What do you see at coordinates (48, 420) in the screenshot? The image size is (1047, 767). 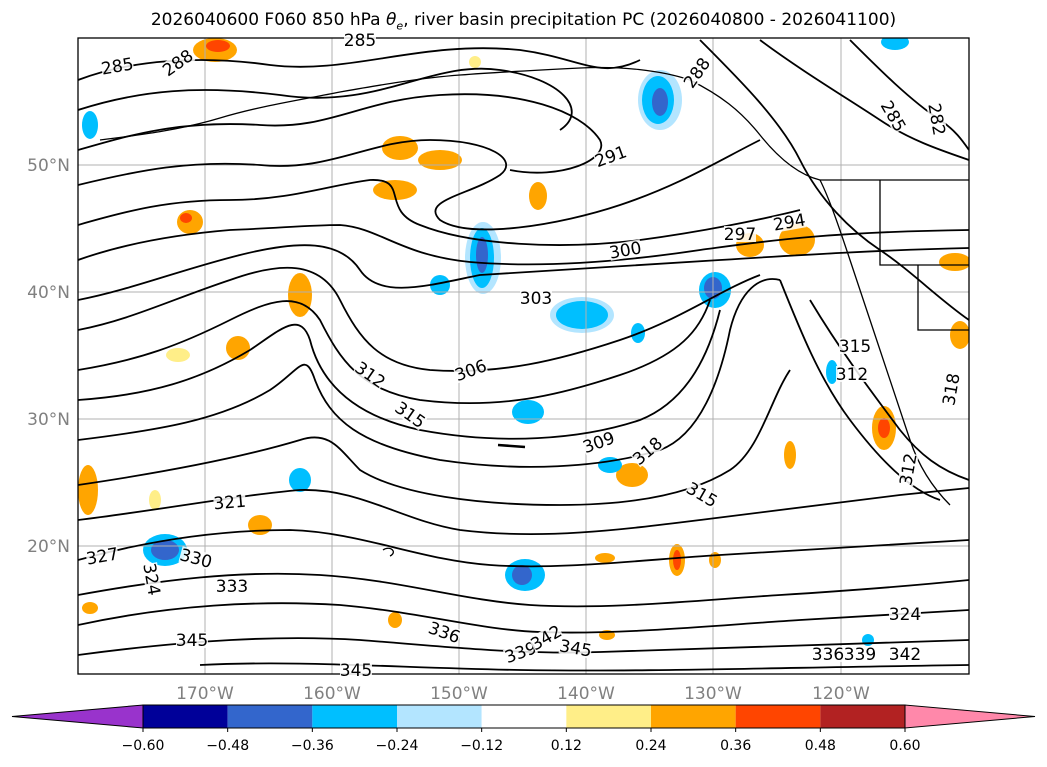 I see `latitude-label: 30°N` at bounding box center [48, 420].